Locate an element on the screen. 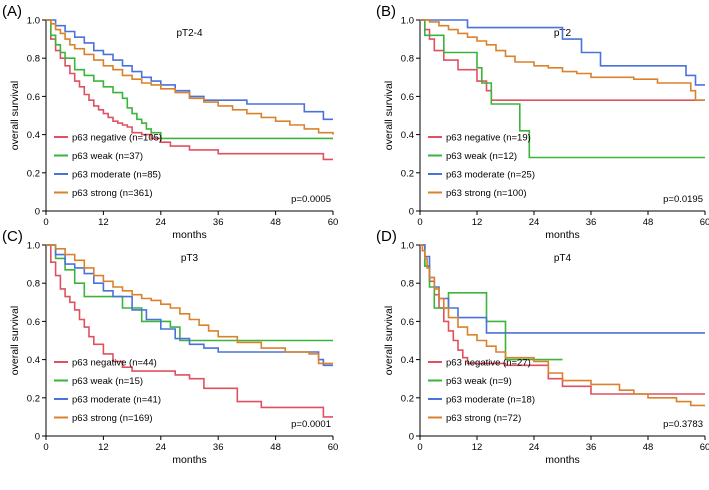 The image size is (709, 490). legend-label: p63 negative (n=44) is located at coordinates (114, 363).